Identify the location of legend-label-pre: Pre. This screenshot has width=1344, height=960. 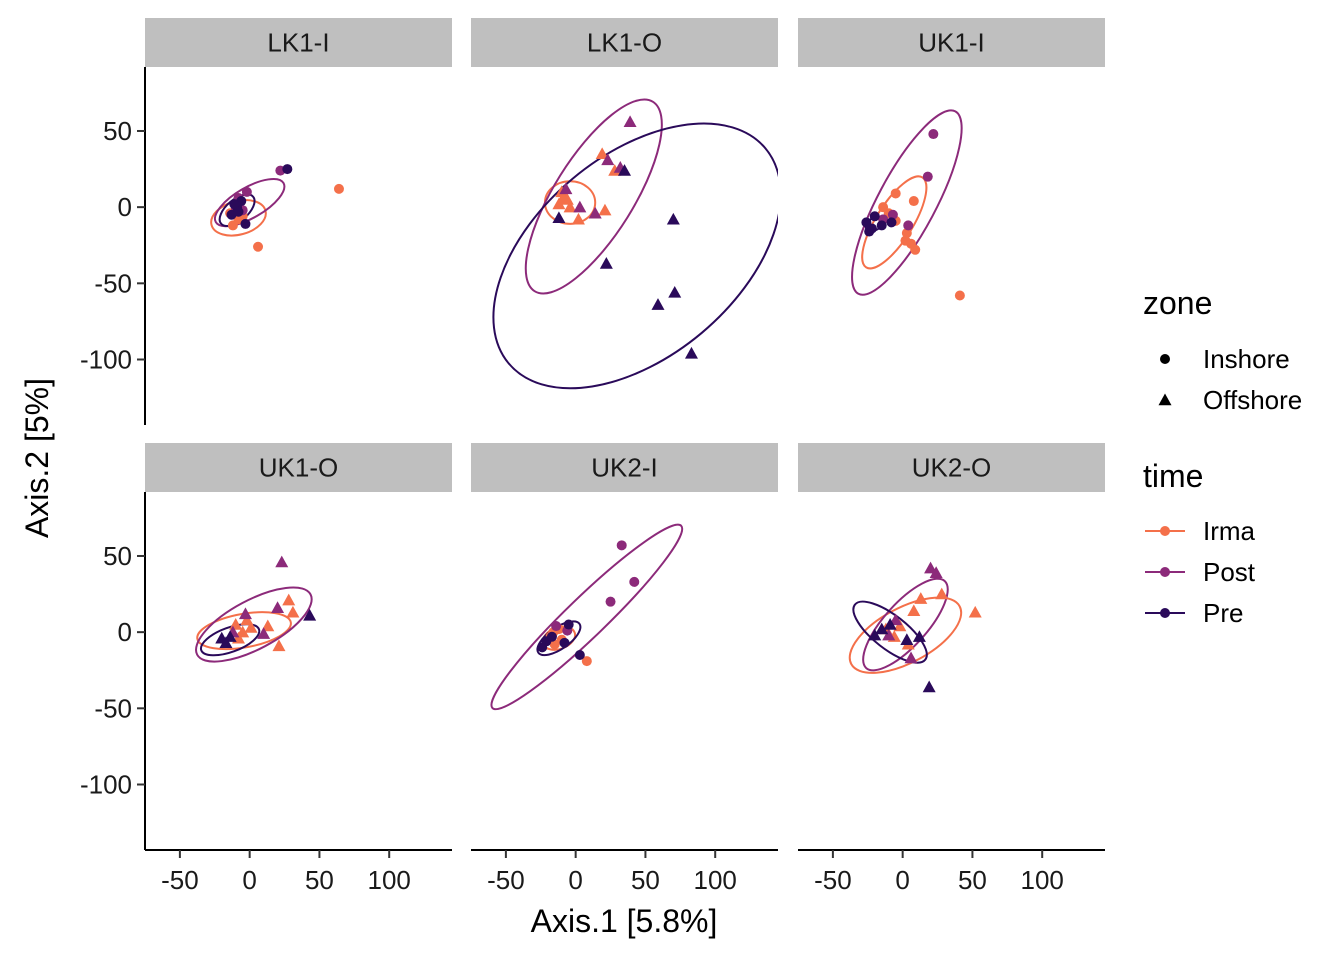
(1223, 613).